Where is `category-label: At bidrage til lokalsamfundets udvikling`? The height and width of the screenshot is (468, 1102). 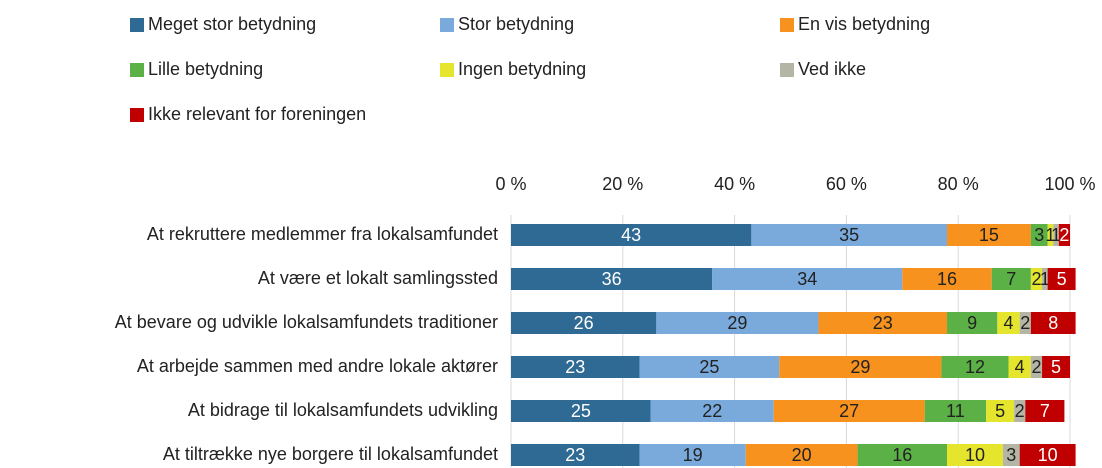
category-label: At bidrage til lokalsamfundets udvikling is located at coordinates (343, 410).